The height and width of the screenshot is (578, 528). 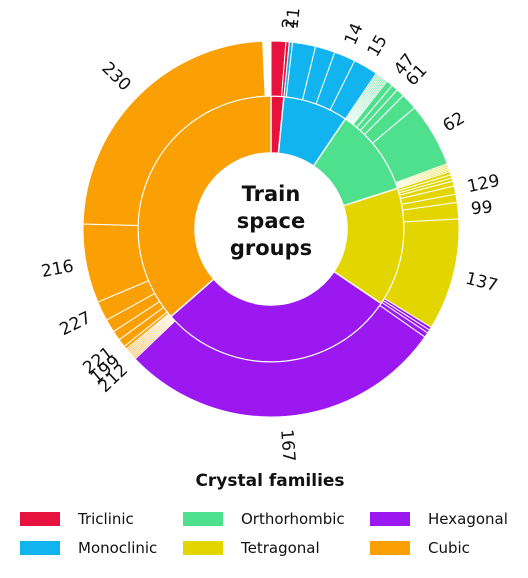 What do you see at coordinates (115, 76) in the screenshot?
I see `space-group-label: 230` at bounding box center [115, 76].